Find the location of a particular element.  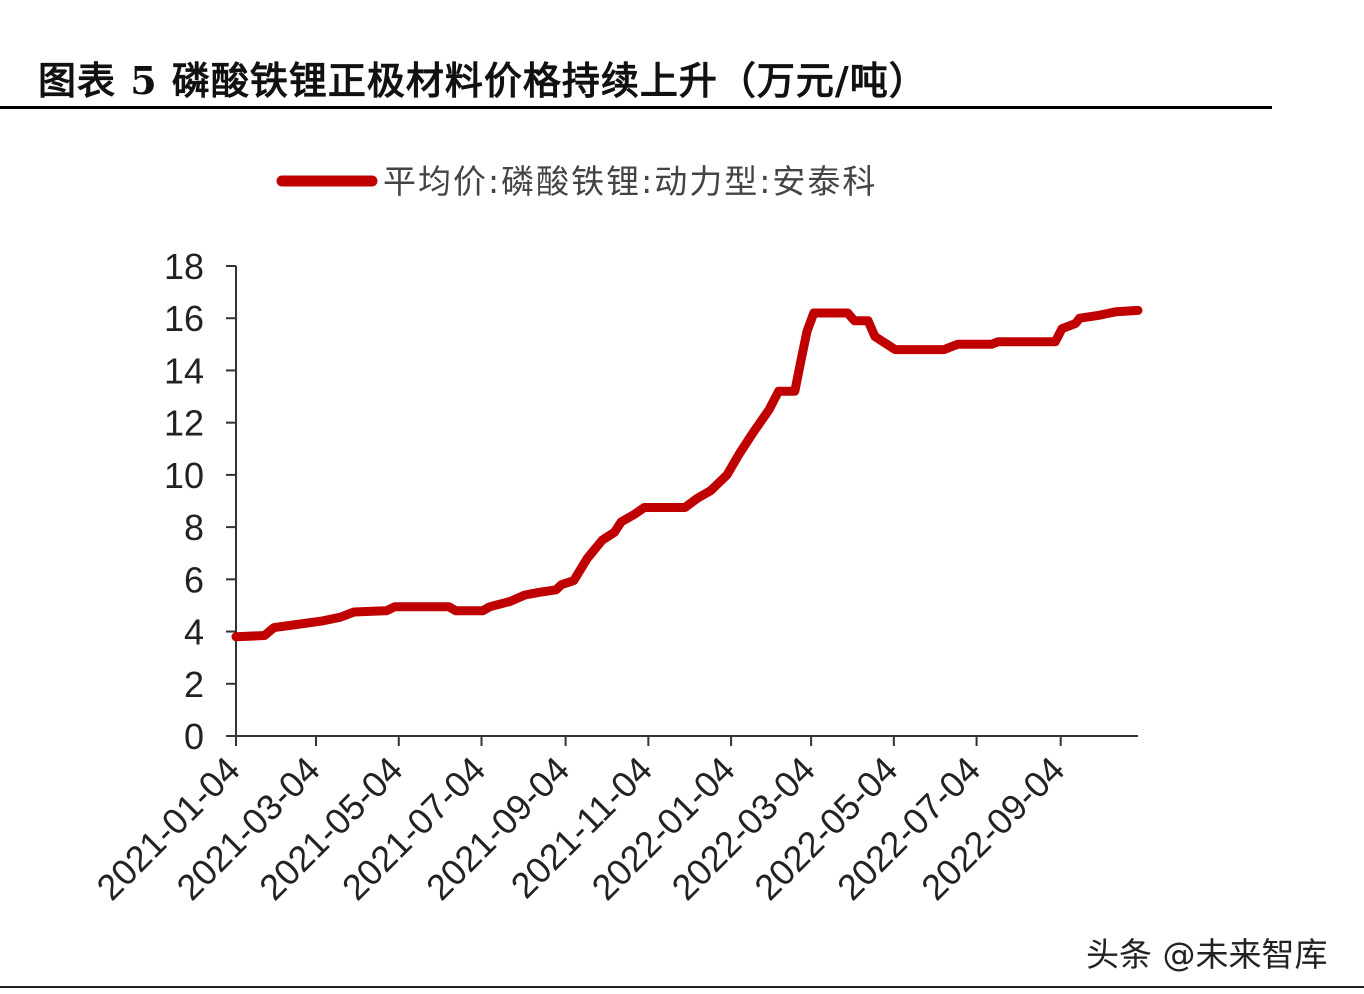

y-tick-label: 6 is located at coordinates (194, 579).